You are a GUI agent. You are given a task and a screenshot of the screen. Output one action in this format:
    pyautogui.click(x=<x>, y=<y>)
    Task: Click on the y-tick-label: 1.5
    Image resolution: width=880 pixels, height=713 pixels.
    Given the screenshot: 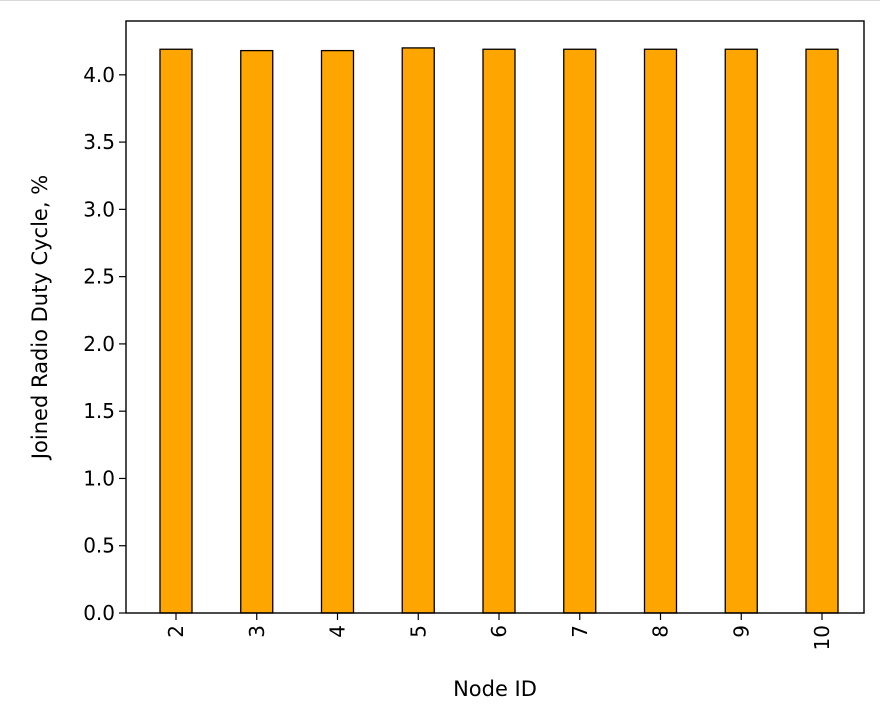 What is the action you would take?
    pyautogui.click(x=99, y=411)
    